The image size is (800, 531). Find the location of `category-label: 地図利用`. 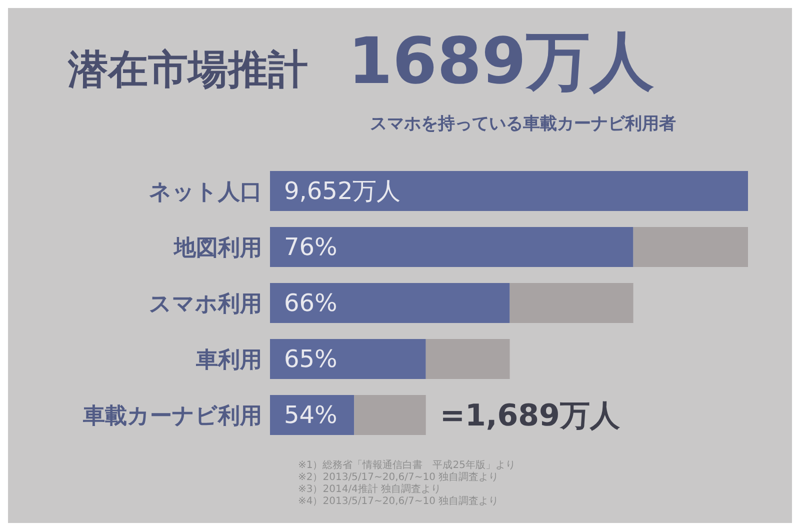

category-label: 地図利用 is located at coordinates (217, 248).